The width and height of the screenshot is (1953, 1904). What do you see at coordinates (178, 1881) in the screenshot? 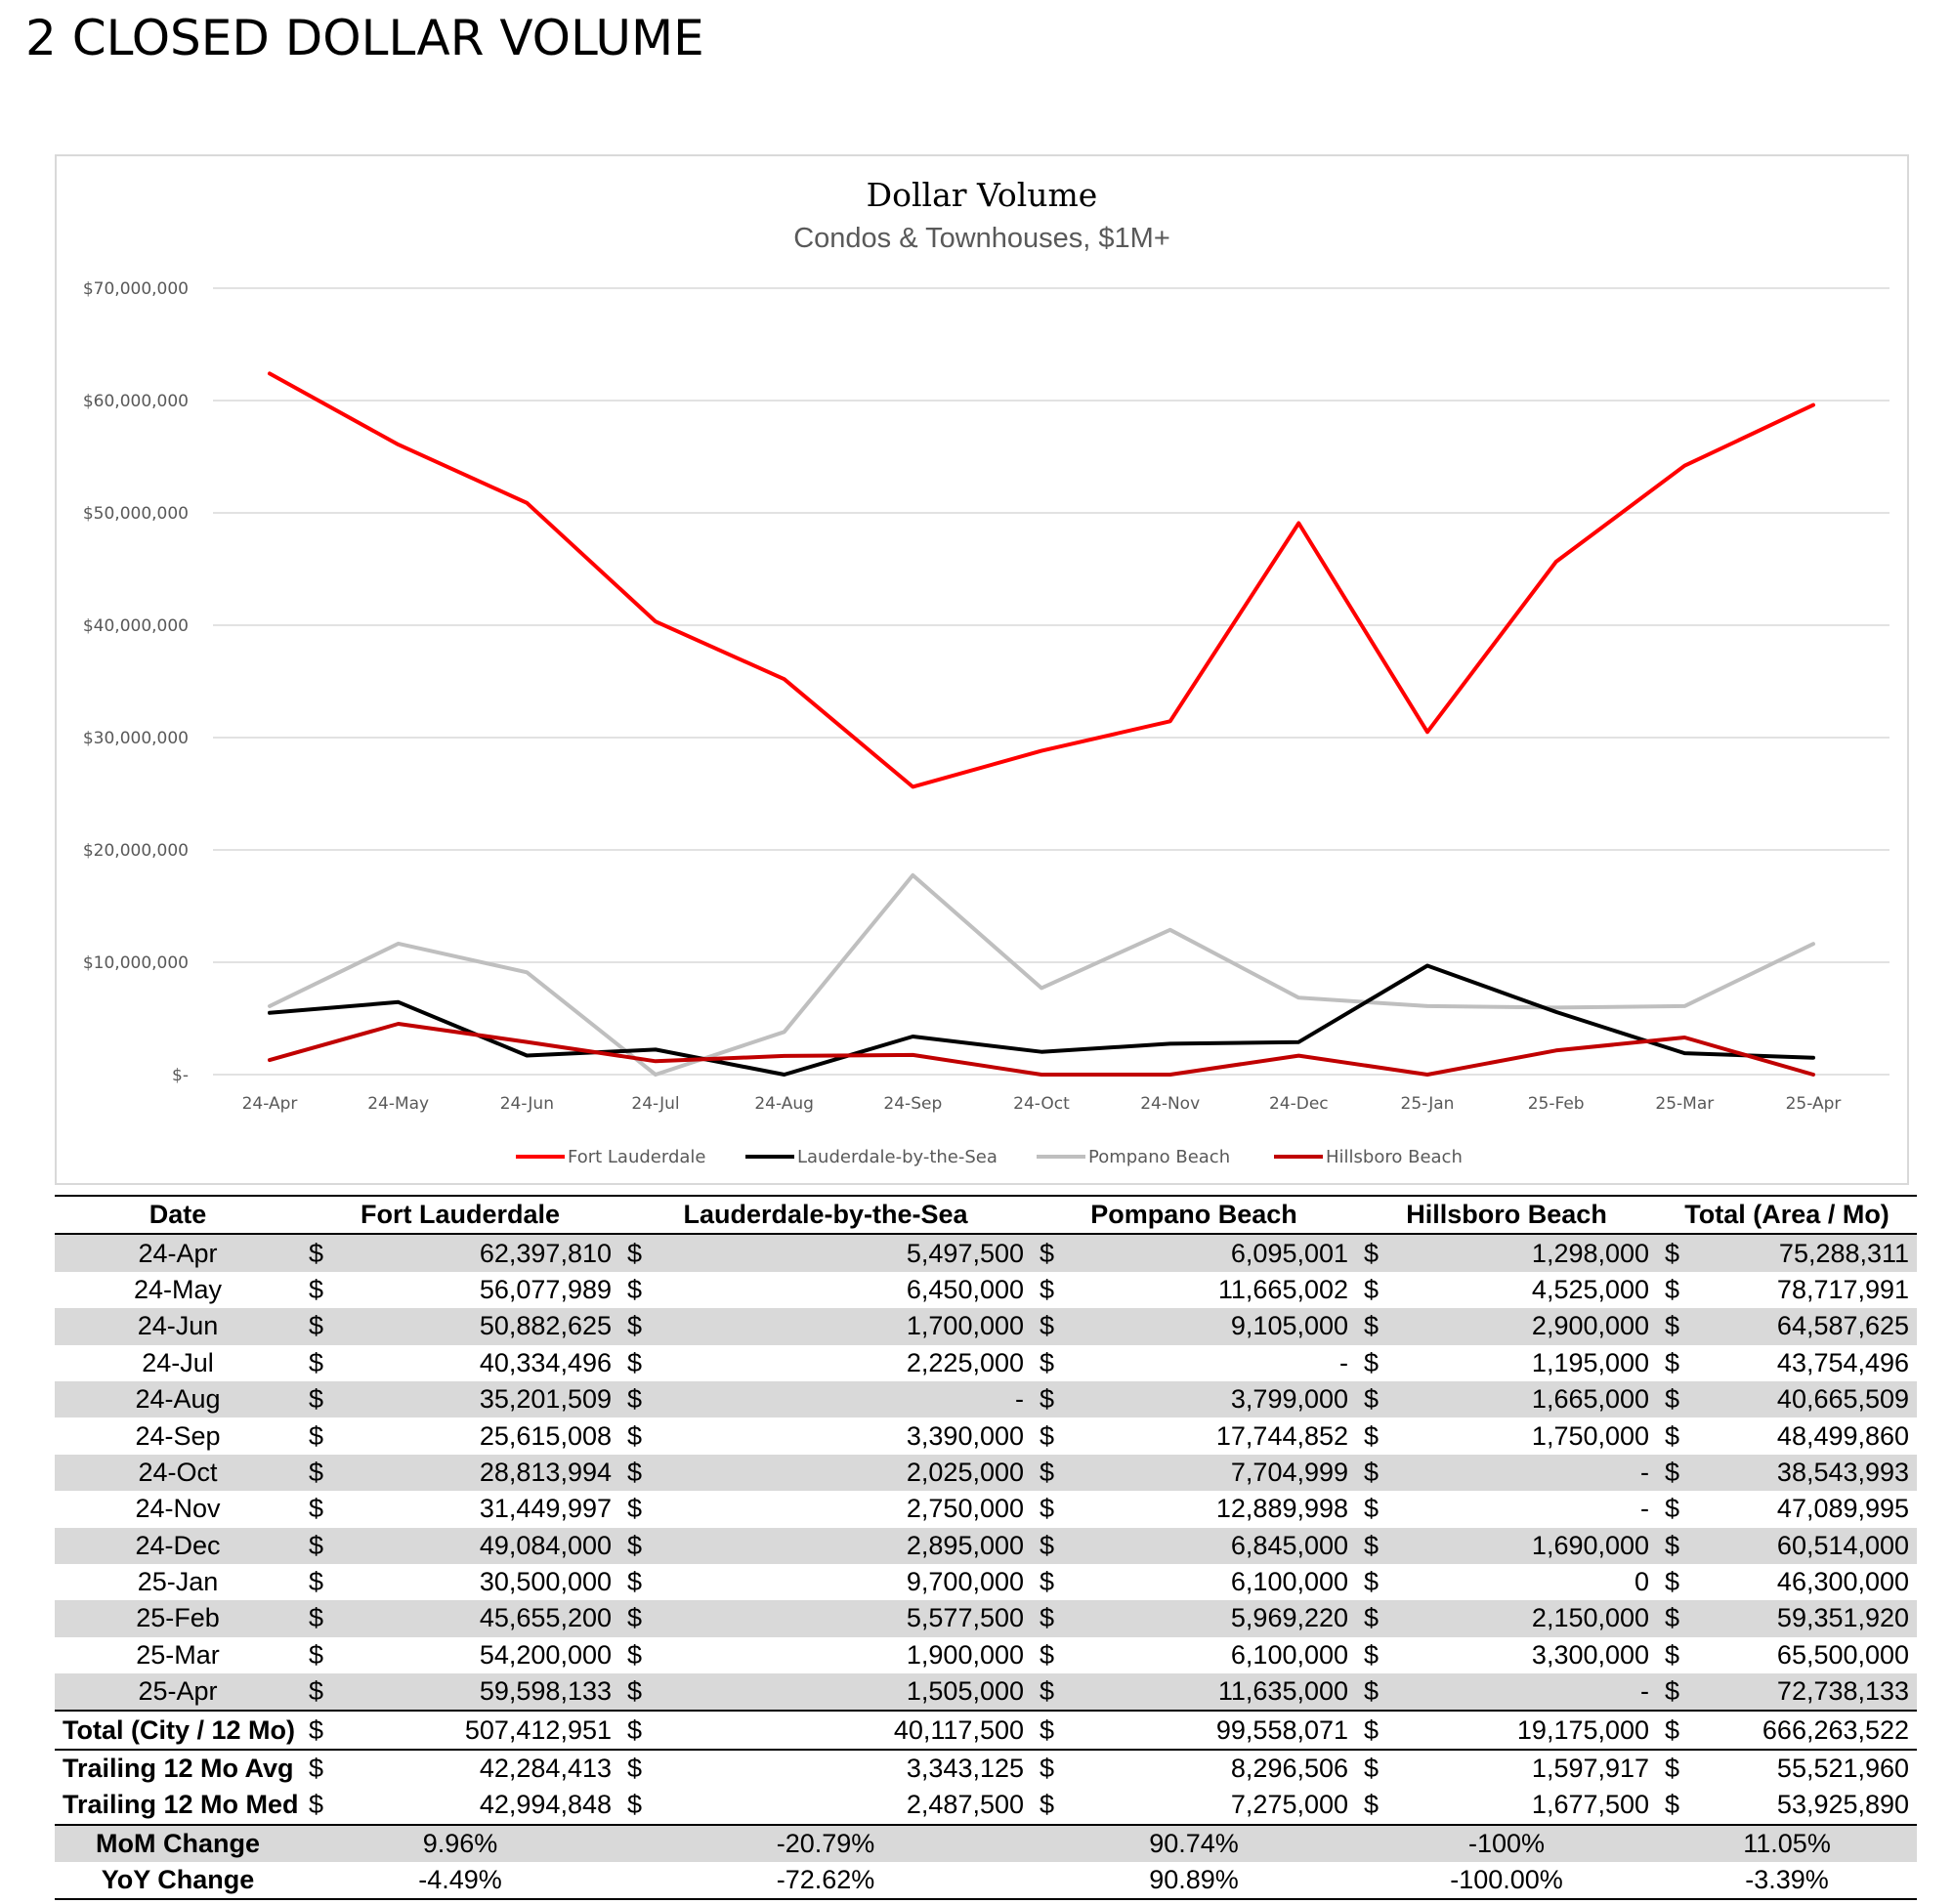
I see `change-label: YoY Change` at bounding box center [178, 1881].